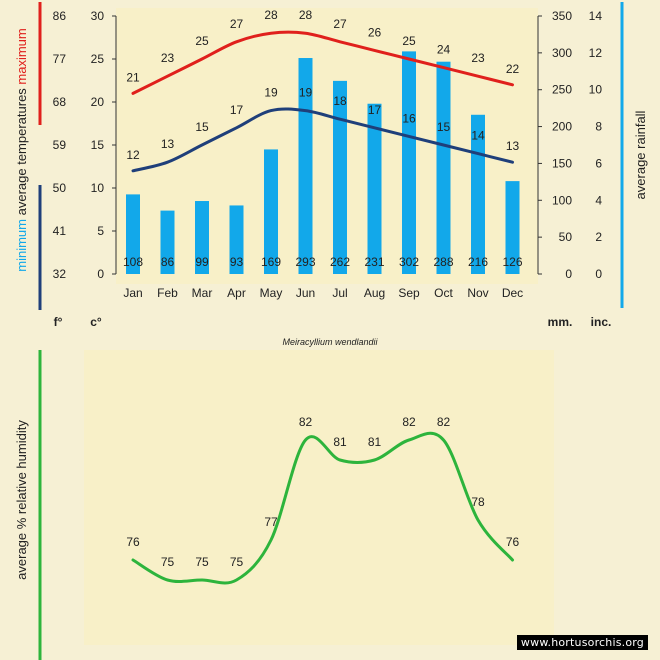 This screenshot has height=660, width=660. What do you see at coordinates (322, 62) in the screenshot?
I see `max-temperature-line` at bounding box center [322, 62].